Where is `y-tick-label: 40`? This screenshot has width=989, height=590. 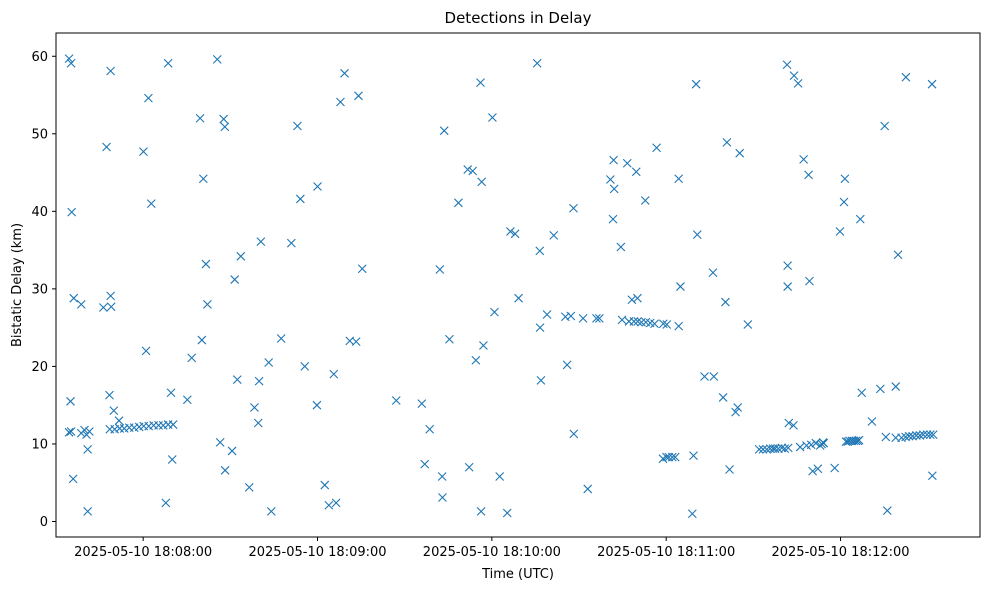 y-tick-label: 40 is located at coordinates (39, 212).